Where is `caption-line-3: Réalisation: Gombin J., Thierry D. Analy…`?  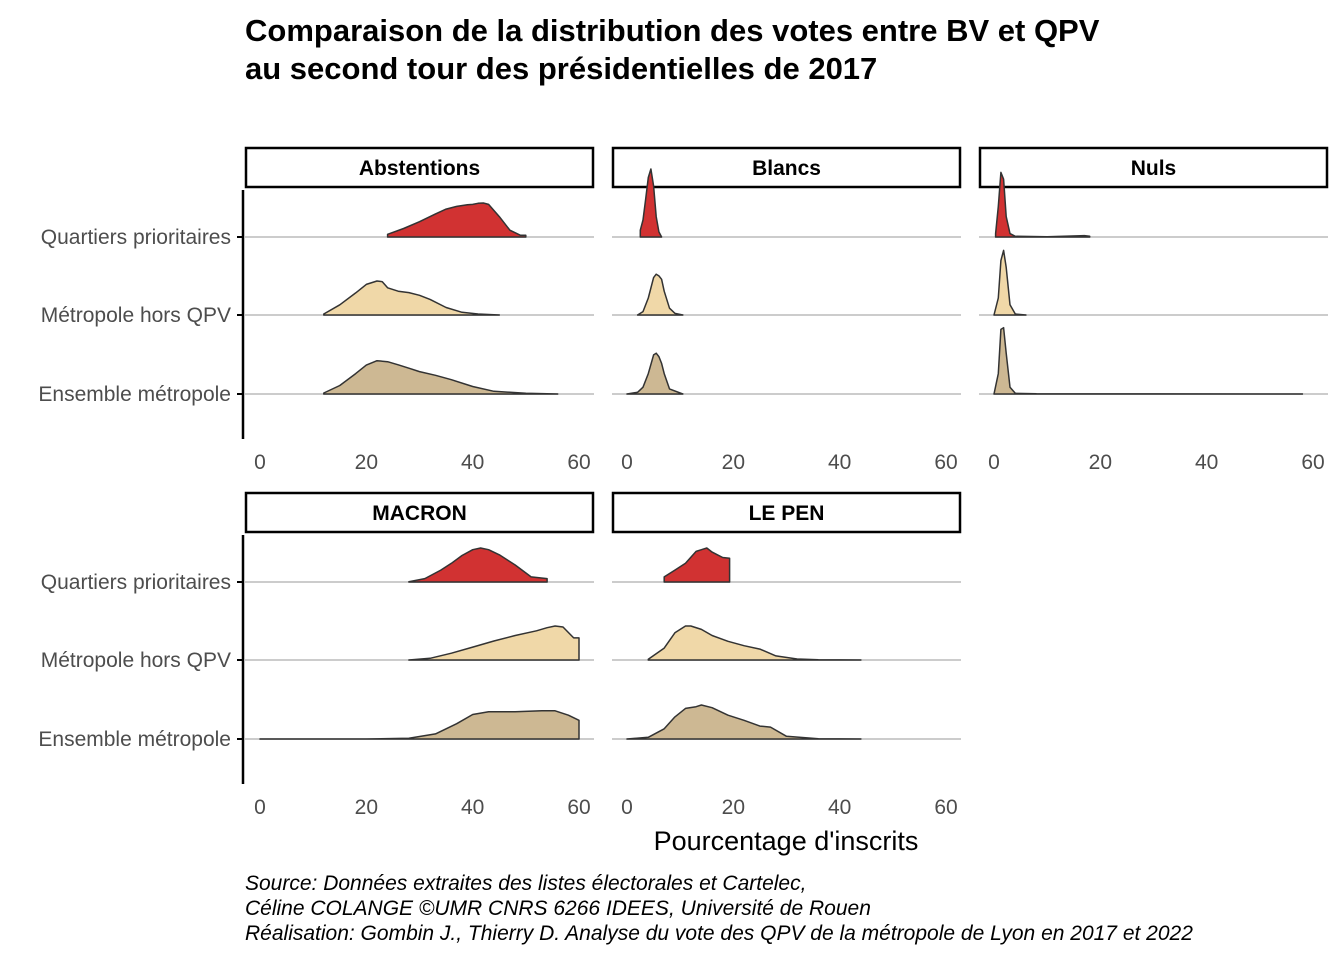
caption-line-3: Réalisation: Gombin J., Thierry D. Analy… is located at coordinates (719, 933).